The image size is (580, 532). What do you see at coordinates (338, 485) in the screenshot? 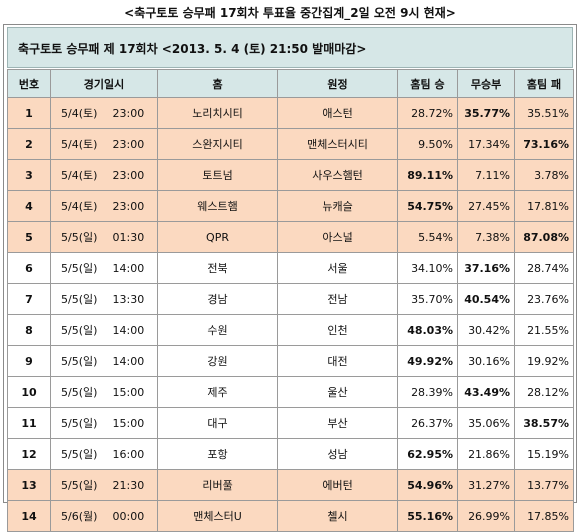
I see `away-team: 에버턴` at bounding box center [338, 485].